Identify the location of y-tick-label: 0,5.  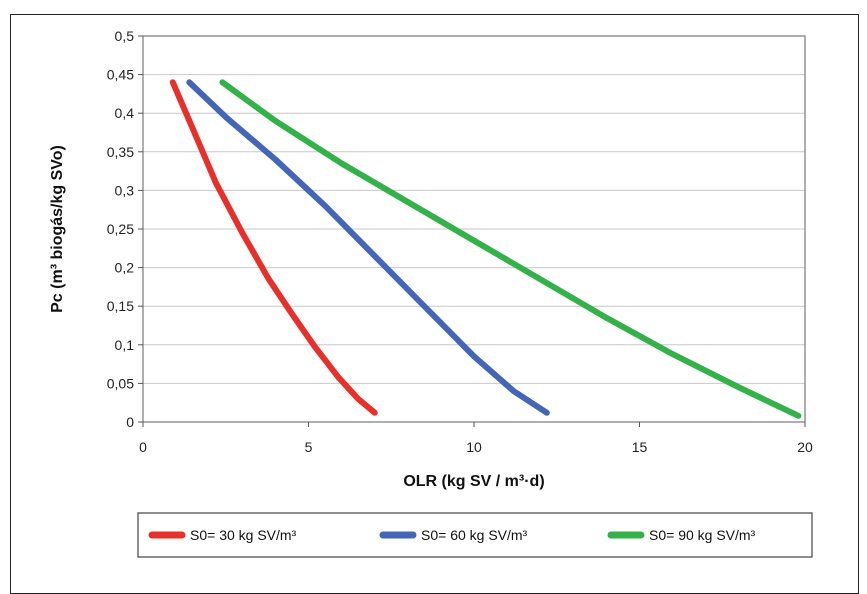
(125, 36).